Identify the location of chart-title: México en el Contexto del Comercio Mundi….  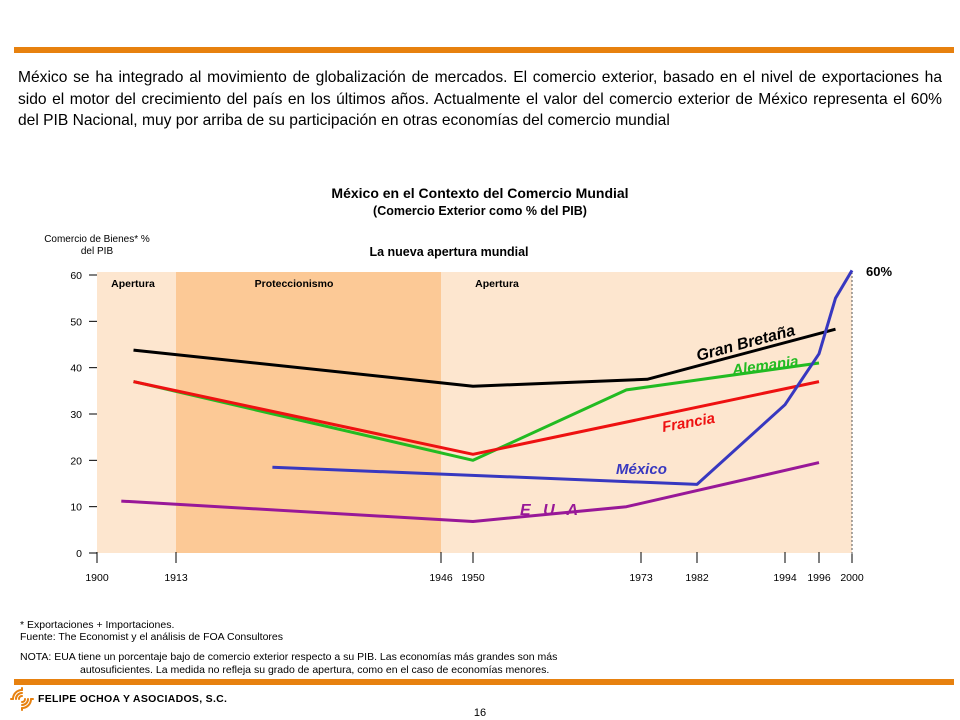
(480, 193).